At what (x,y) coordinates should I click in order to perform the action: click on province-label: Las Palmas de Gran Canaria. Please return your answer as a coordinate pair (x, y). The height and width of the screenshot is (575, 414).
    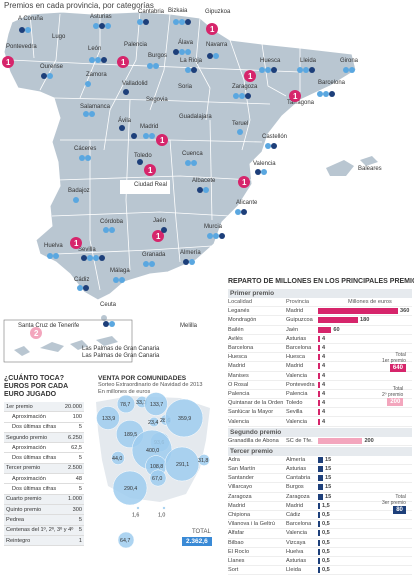
    Looking at the image, I should click on (121, 349).